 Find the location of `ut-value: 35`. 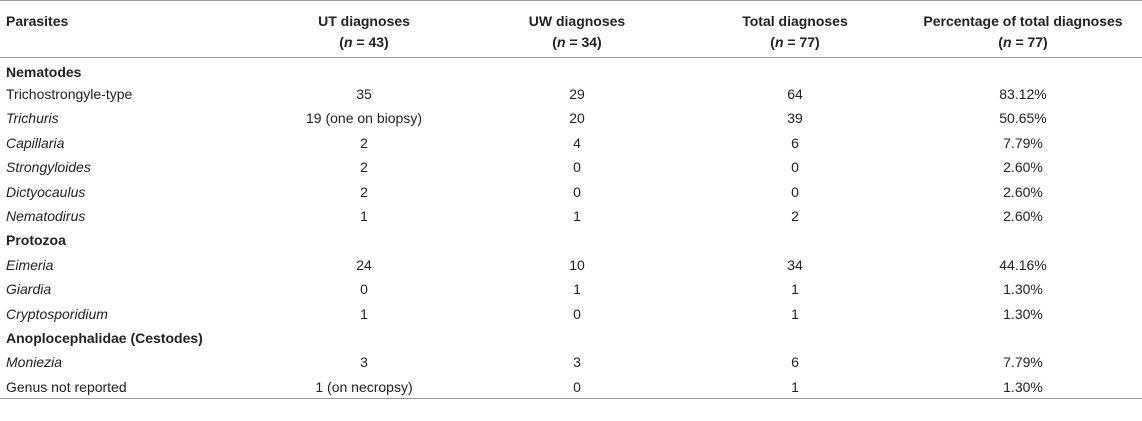

ut-value: 35 is located at coordinates (364, 94).